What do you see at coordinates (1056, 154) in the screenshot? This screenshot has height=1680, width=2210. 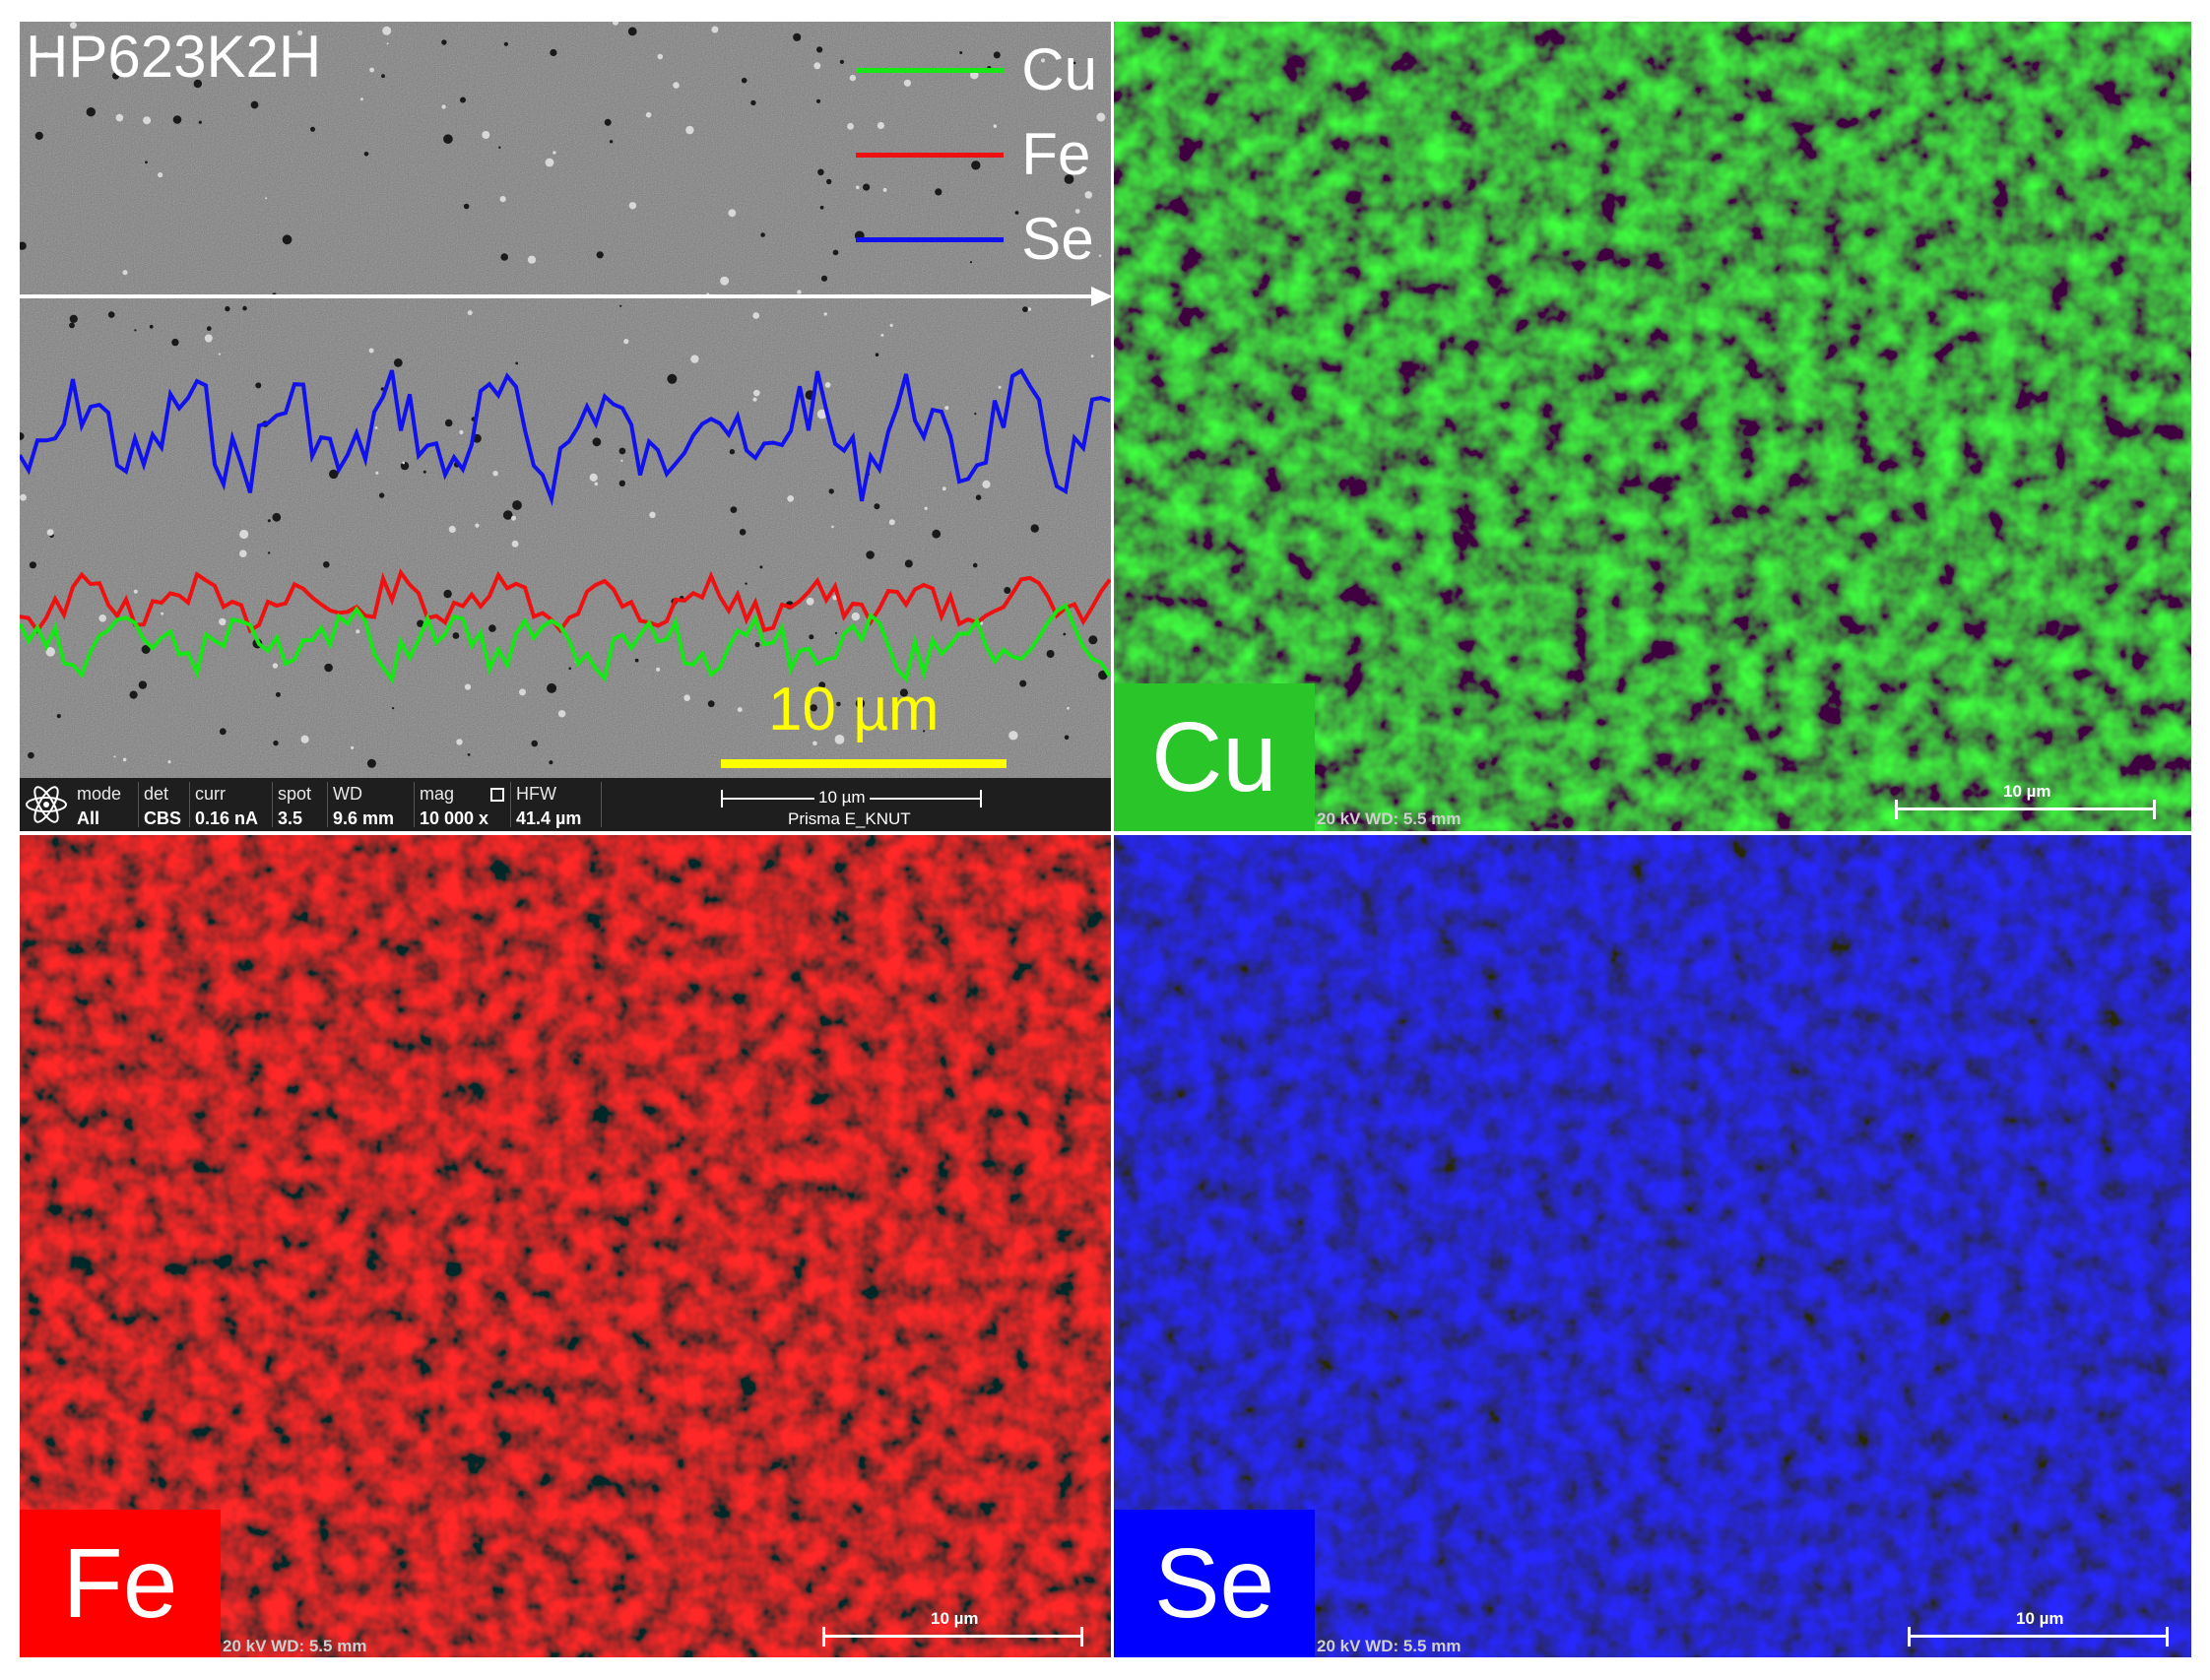 I see `legend-label-fe: Fe` at bounding box center [1056, 154].